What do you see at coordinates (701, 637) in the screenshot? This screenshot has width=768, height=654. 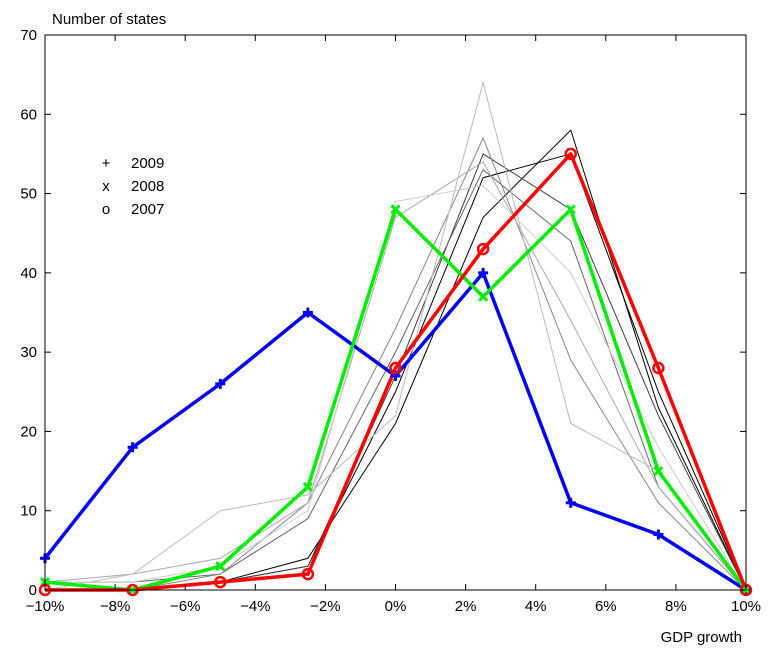 I see `x-axis-label: GDP growth` at bounding box center [701, 637].